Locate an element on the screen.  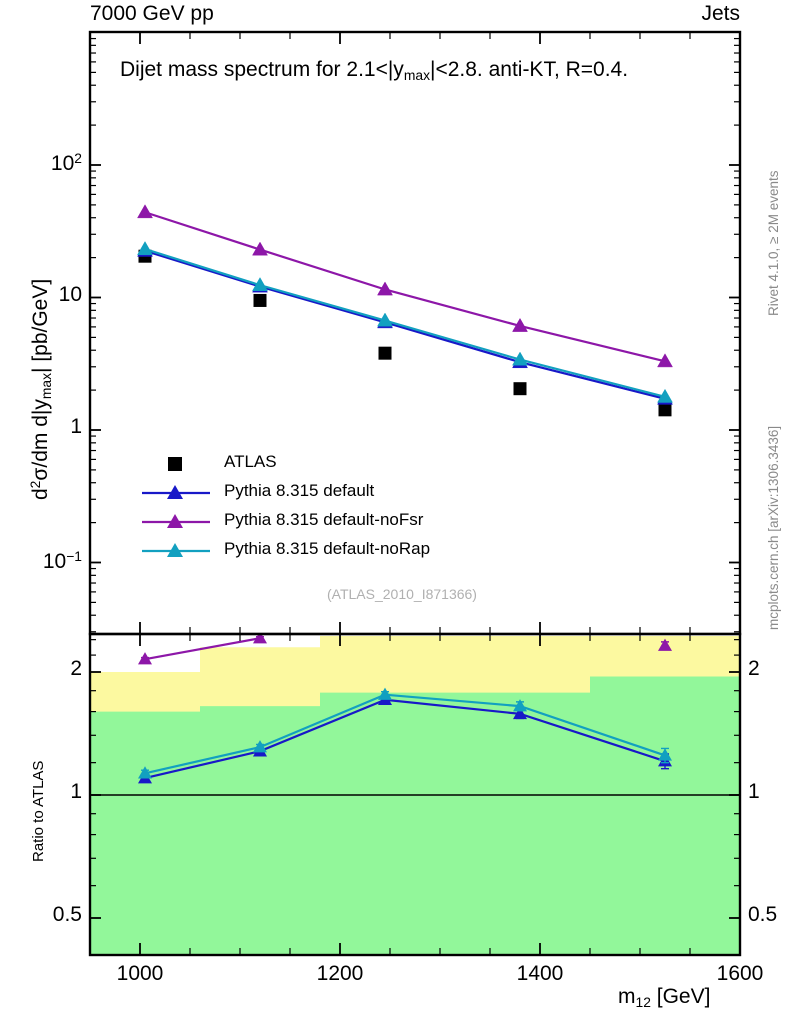
header-left: 7000 GeV pp is located at coordinates (152, 13).